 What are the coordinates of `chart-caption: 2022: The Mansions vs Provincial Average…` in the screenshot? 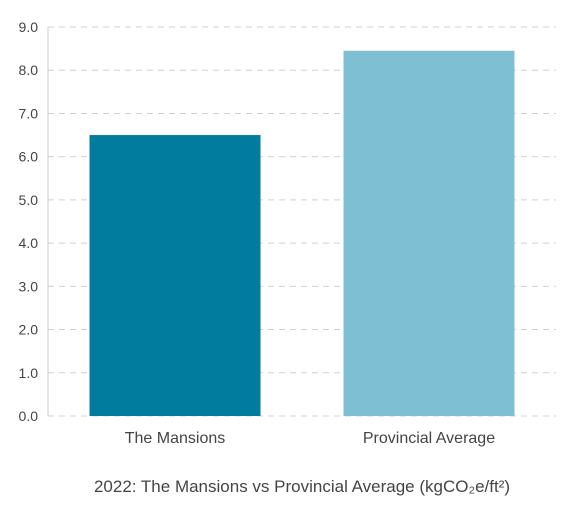 It's located at (302, 486).